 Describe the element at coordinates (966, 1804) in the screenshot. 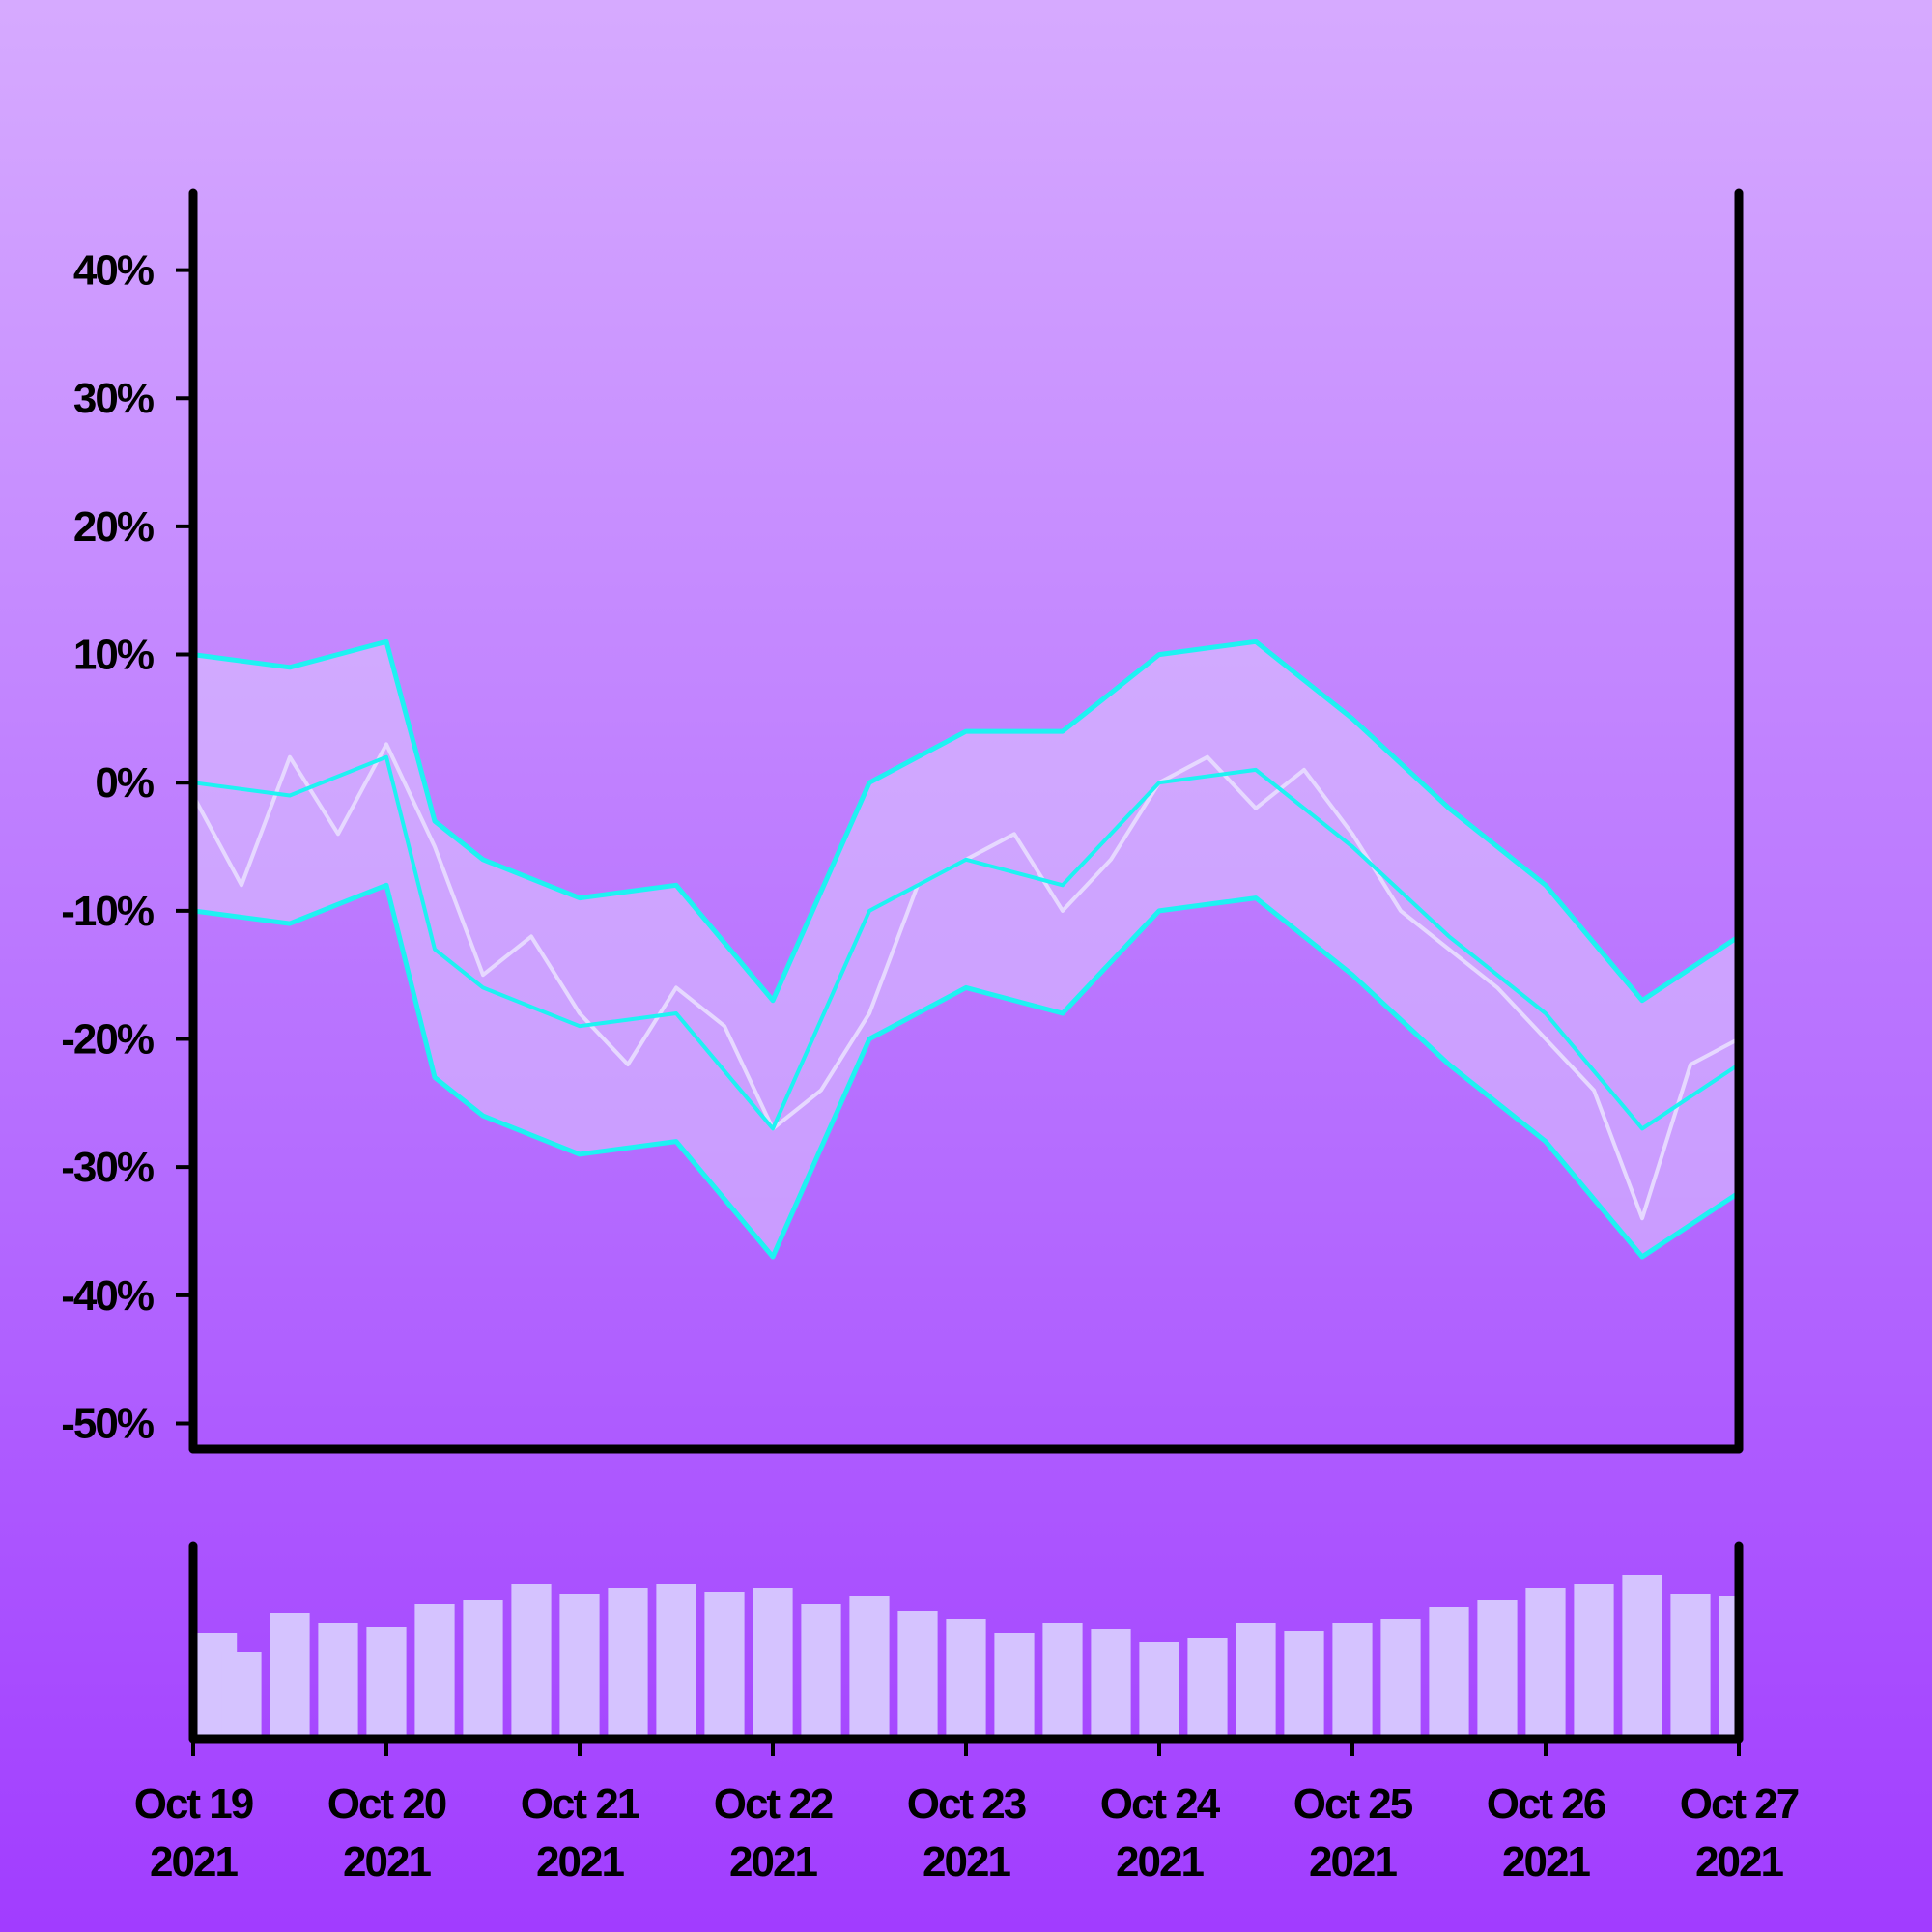

I see `x-tick-label: Oct 23` at that location.